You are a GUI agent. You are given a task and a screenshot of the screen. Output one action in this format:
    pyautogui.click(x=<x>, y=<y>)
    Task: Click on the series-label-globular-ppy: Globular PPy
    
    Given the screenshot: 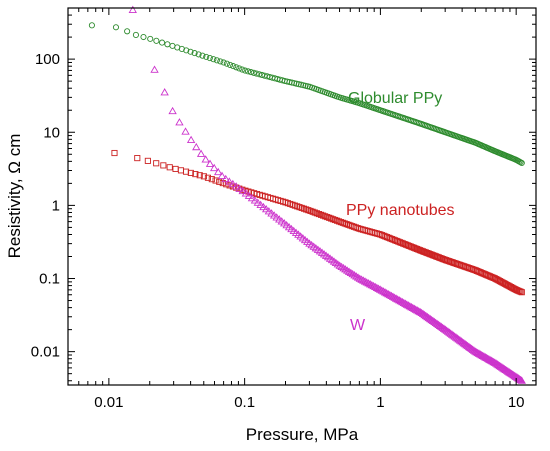 What is the action you would take?
    pyautogui.click(x=395, y=98)
    